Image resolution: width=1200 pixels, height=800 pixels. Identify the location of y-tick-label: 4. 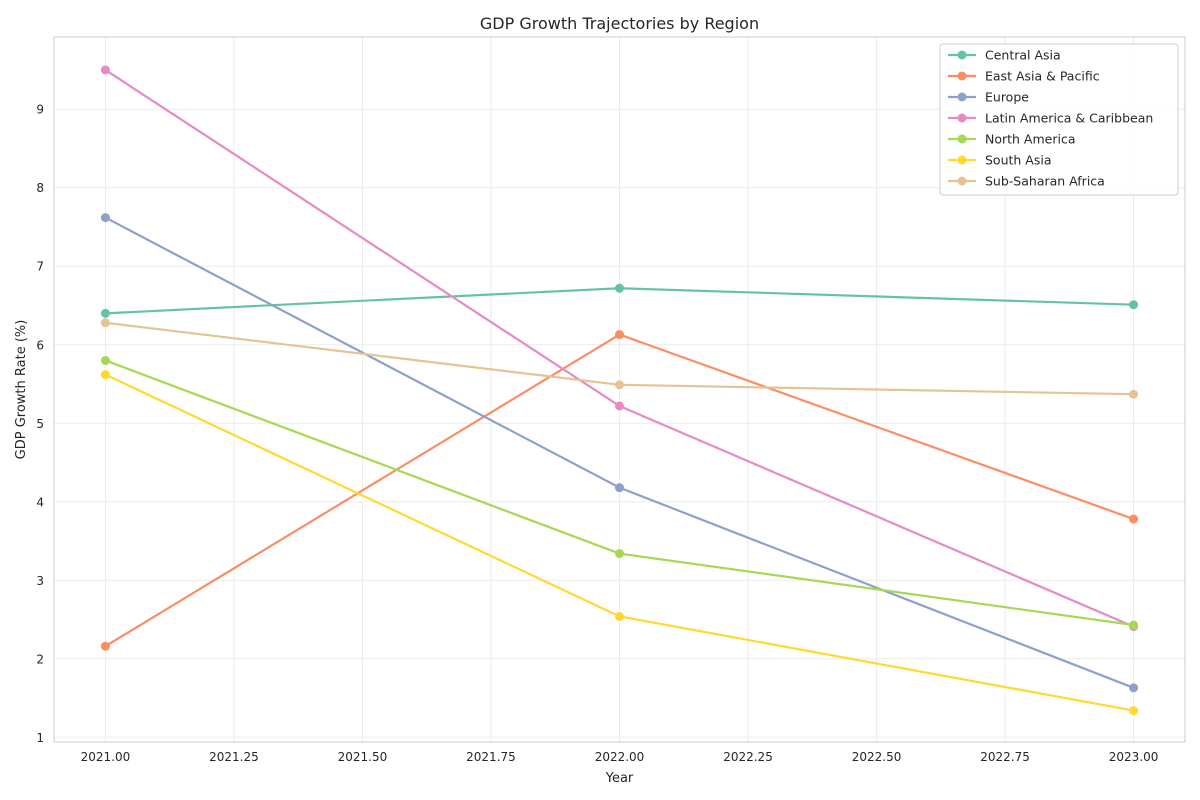
(40, 502).